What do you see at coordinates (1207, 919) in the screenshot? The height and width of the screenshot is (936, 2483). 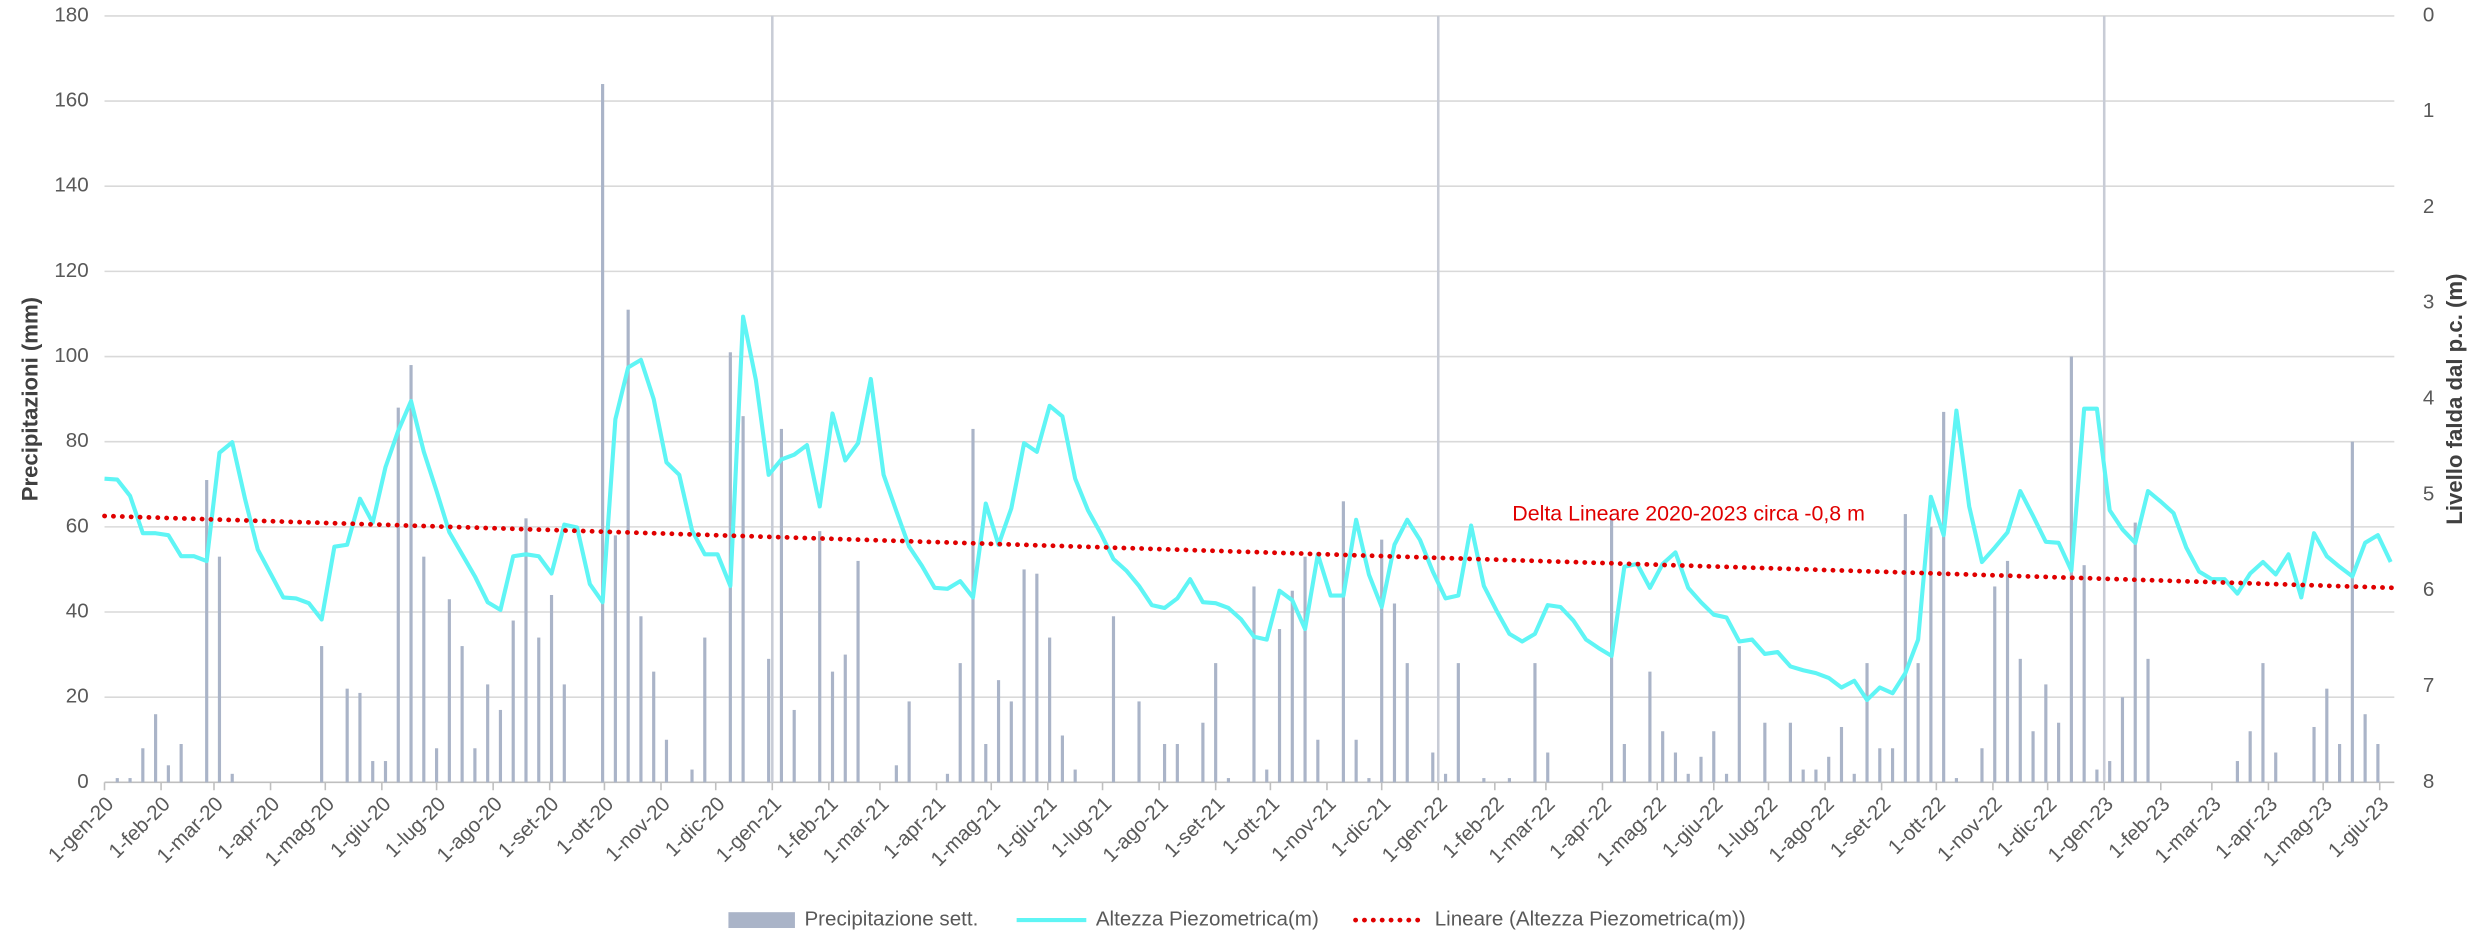 I see `legend-label: Altezza Piezometrica(m)` at bounding box center [1207, 919].